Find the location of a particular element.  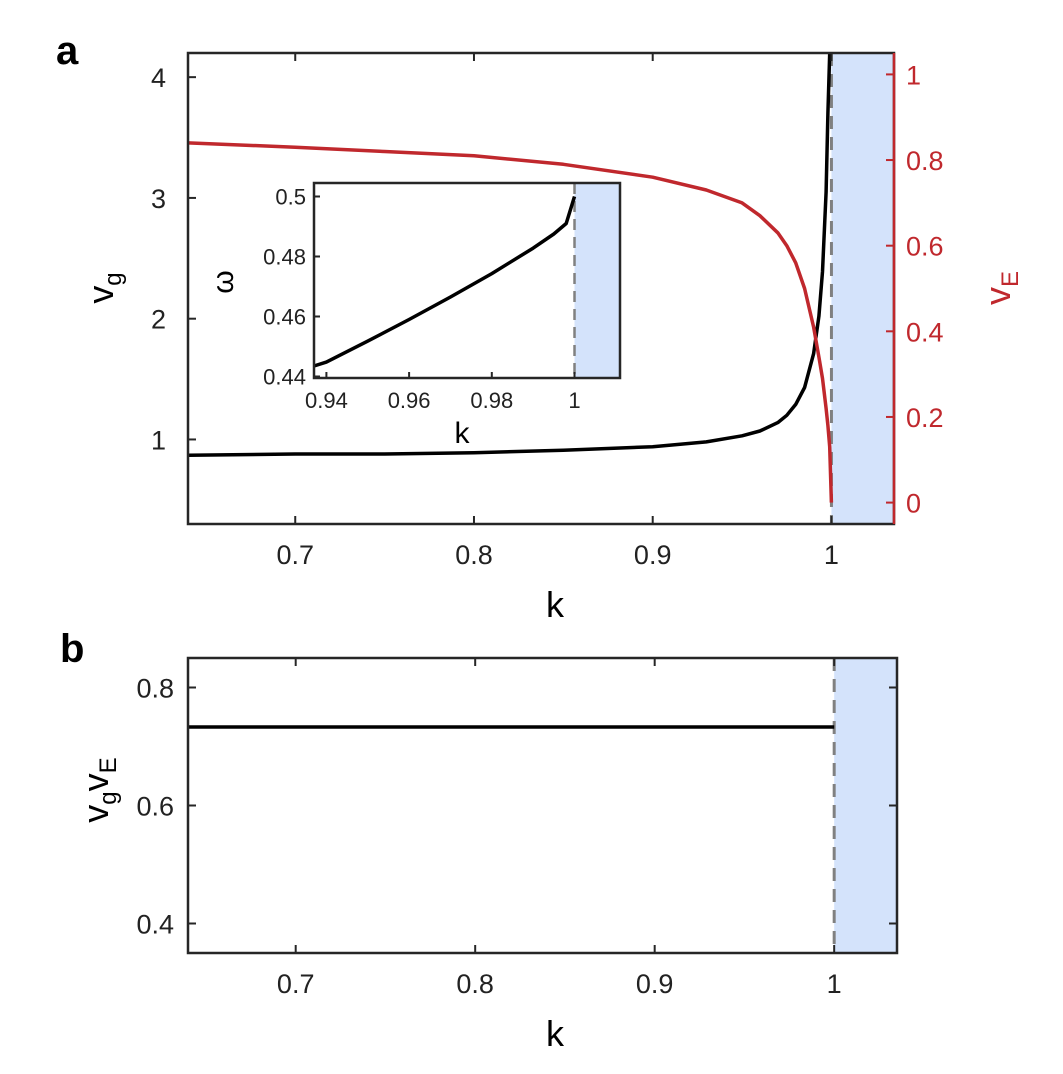

ylabel-left-main: v is located at coordinates (100, 295).